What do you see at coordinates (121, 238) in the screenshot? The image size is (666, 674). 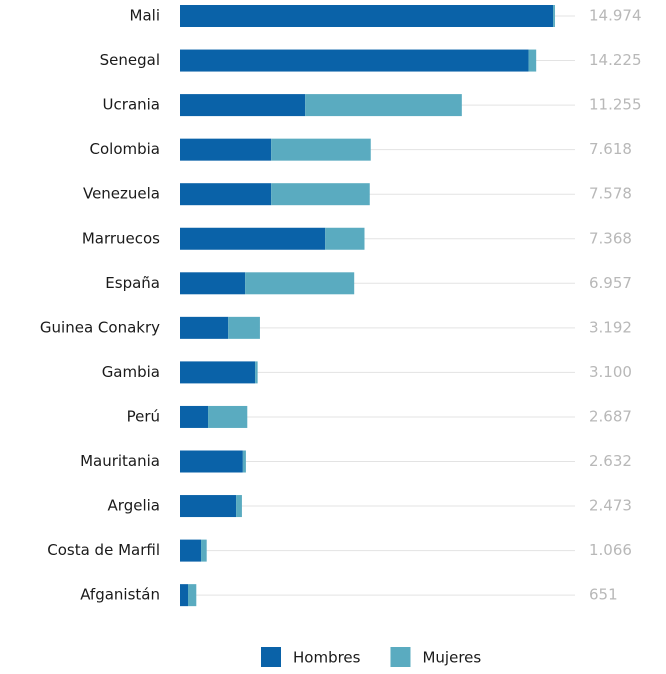 I see `category-label: Marruecos` at bounding box center [121, 238].